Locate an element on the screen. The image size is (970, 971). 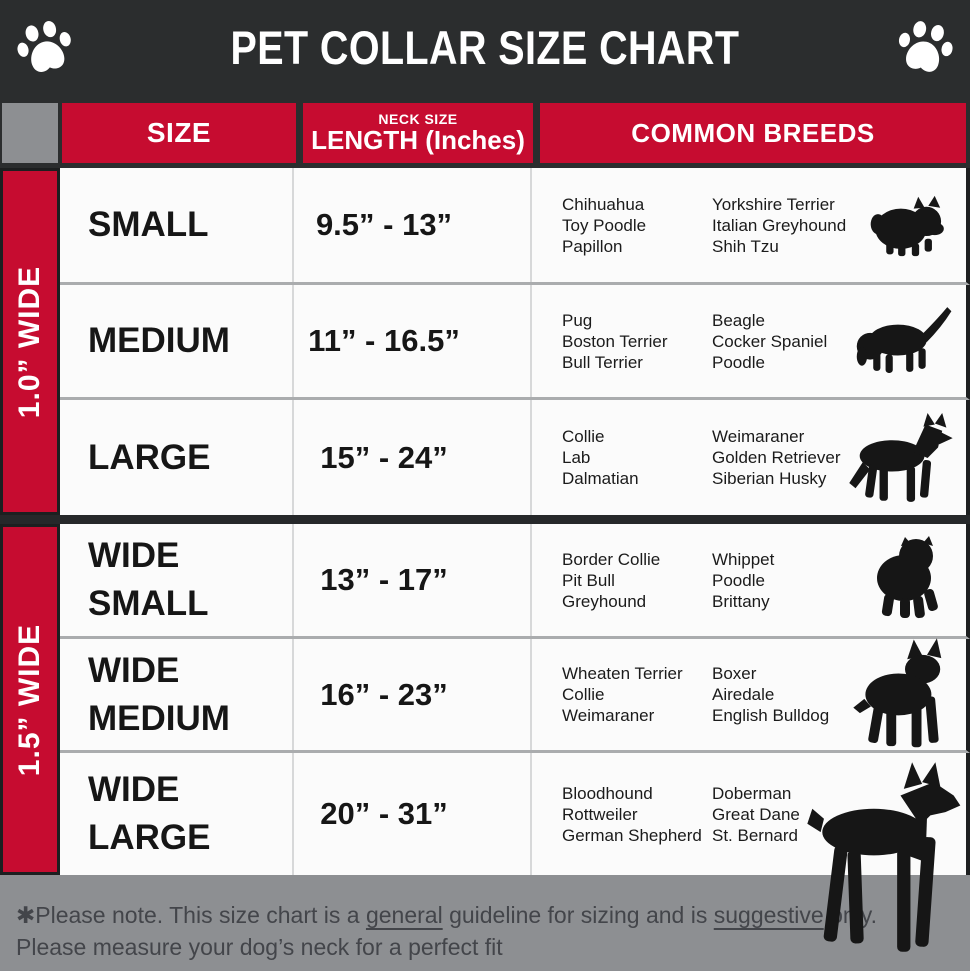
breed-list: Boxer Airedale English Bulldog is located at coordinates (771, 694).